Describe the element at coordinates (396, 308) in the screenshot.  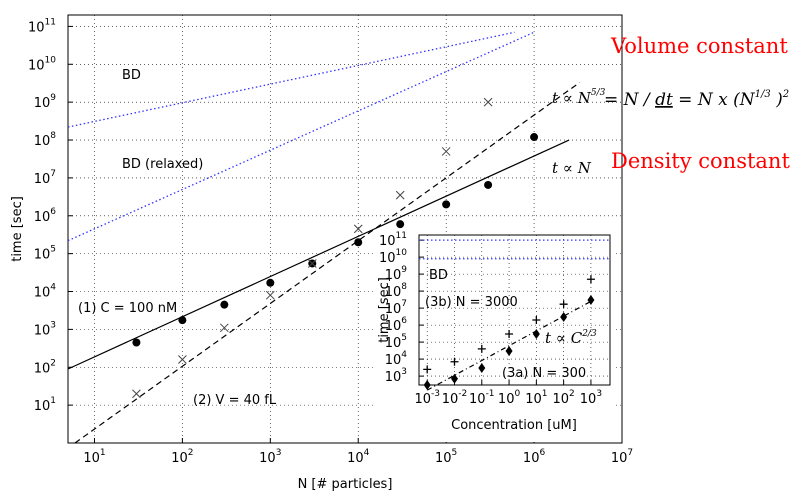
I see `inset-y-tick-label: 10⁷` at that location.